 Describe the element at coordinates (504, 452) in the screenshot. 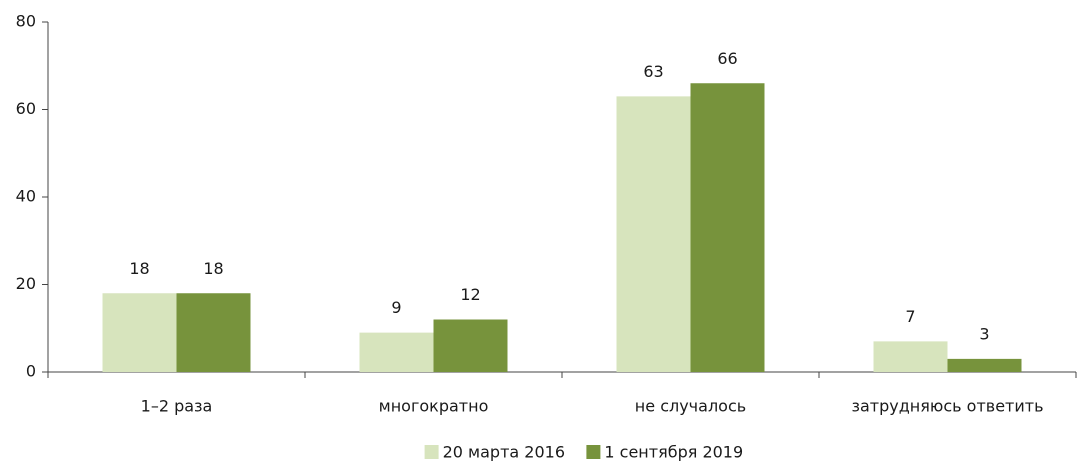

I see `legend-label: 20 марта 2016` at that location.